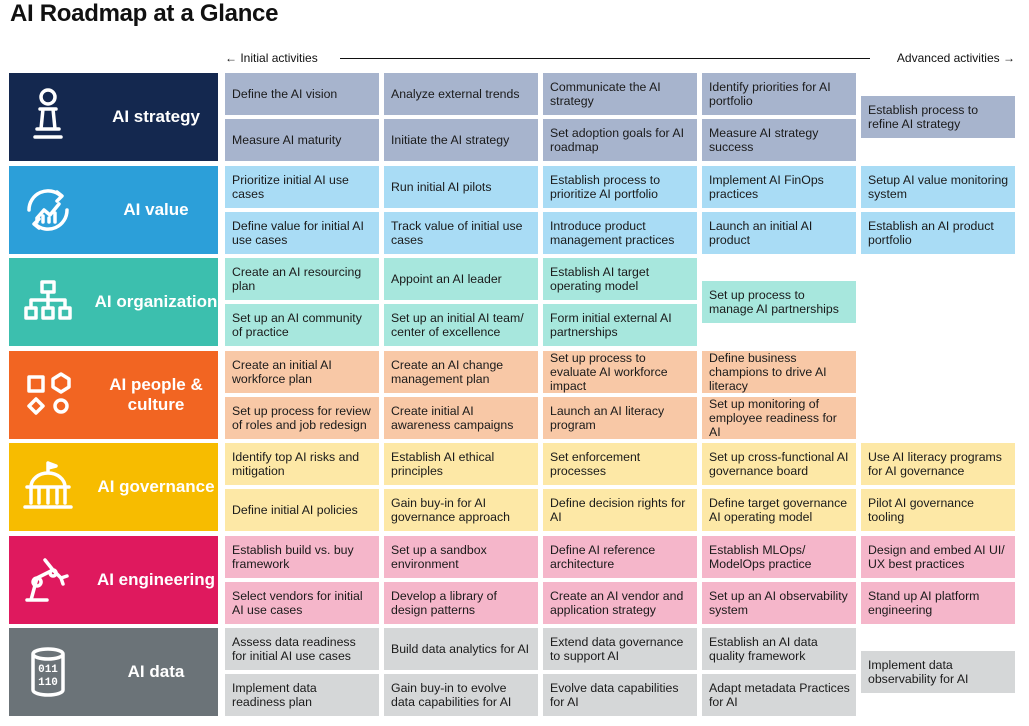 The height and width of the screenshot is (726, 1029). I want to click on activity-cell: Set adoption goals for AI roadmap, so click(620, 140).